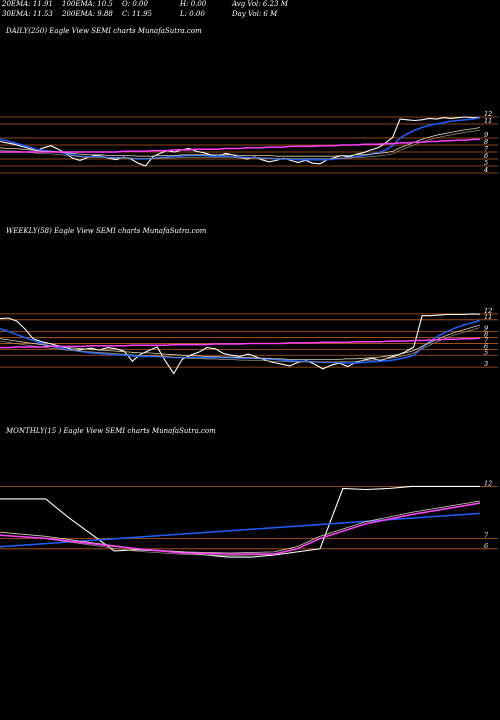  Describe the element at coordinates (486, 156) in the screenshot. I see `daily-ytick-label: 6` at that location.